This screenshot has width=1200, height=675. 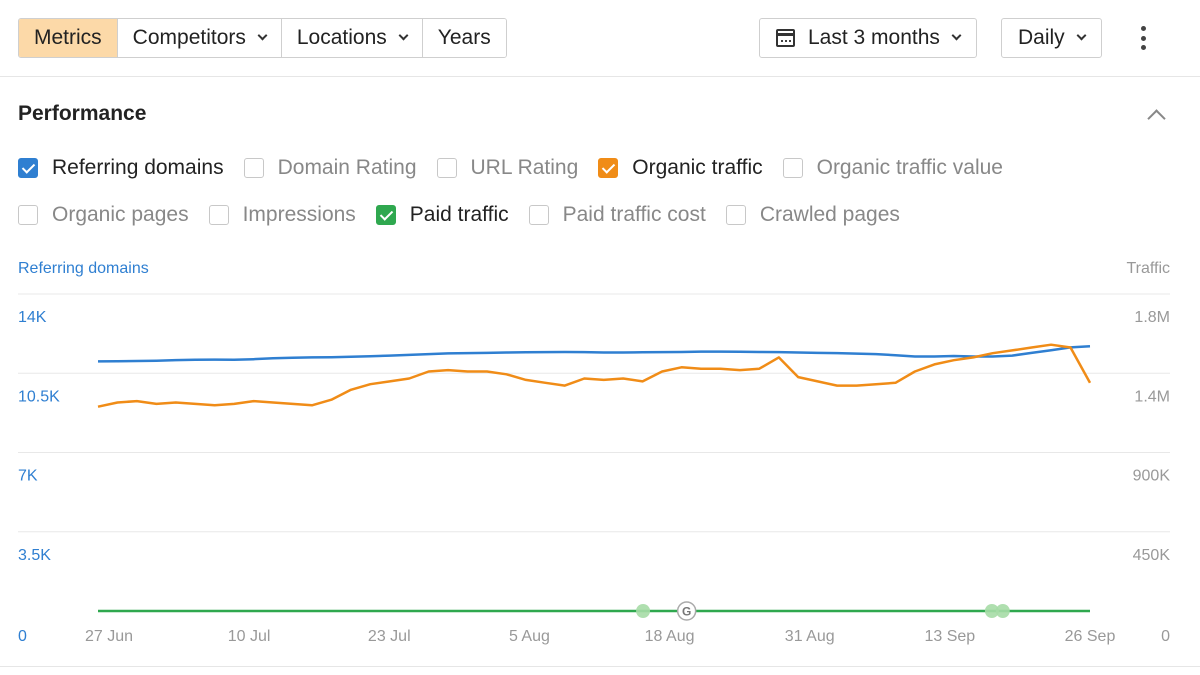 I want to click on tab-metrics-label: Metrics, so click(x=68, y=37).